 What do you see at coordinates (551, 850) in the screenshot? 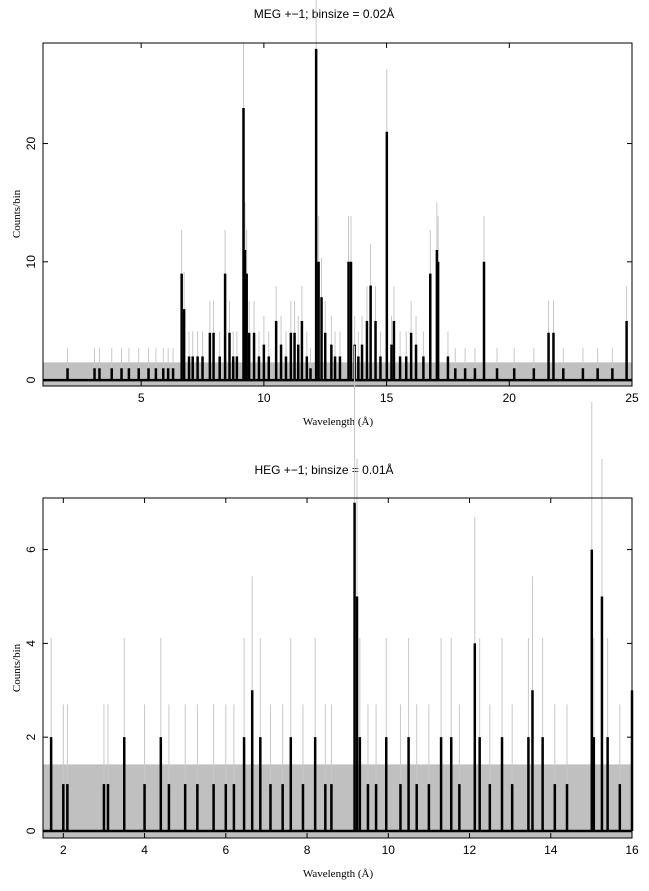
I see `heg-x-tick-label: 14` at bounding box center [551, 850].